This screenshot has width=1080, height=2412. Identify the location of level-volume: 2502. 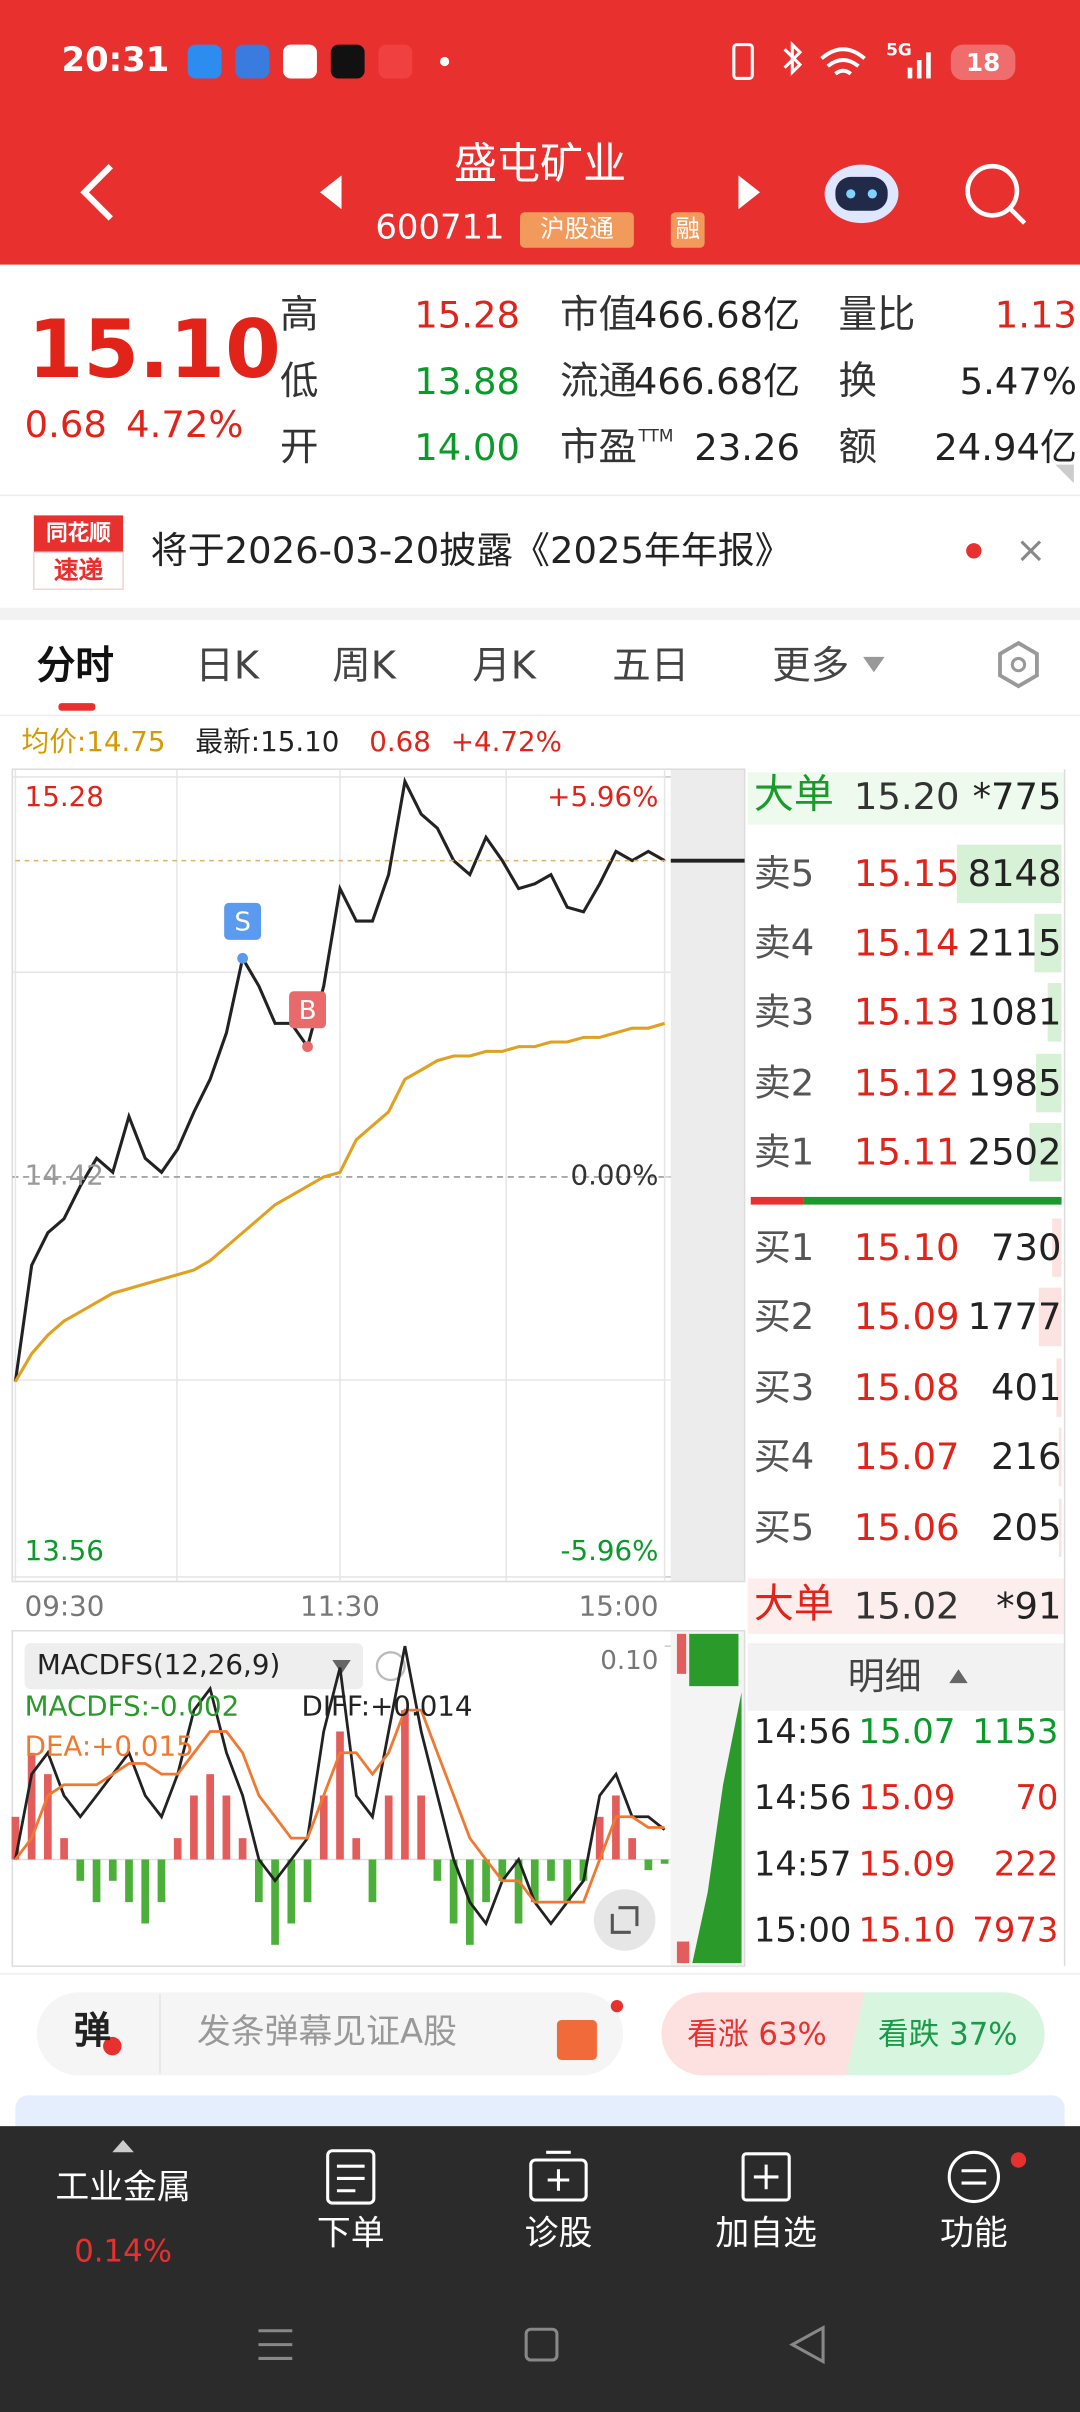
(1014, 1152).